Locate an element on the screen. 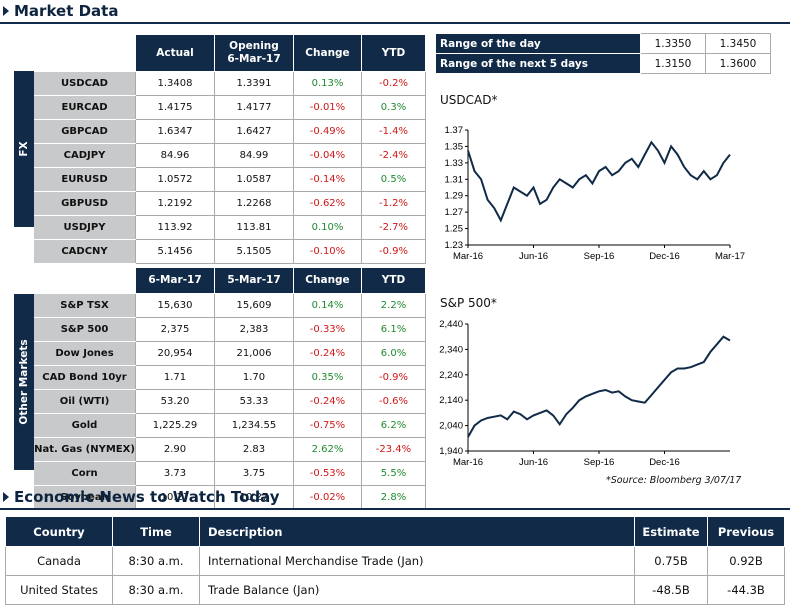 The height and width of the screenshot is (605, 794). market-data-title: Market Data is located at coordinates (66, 11).